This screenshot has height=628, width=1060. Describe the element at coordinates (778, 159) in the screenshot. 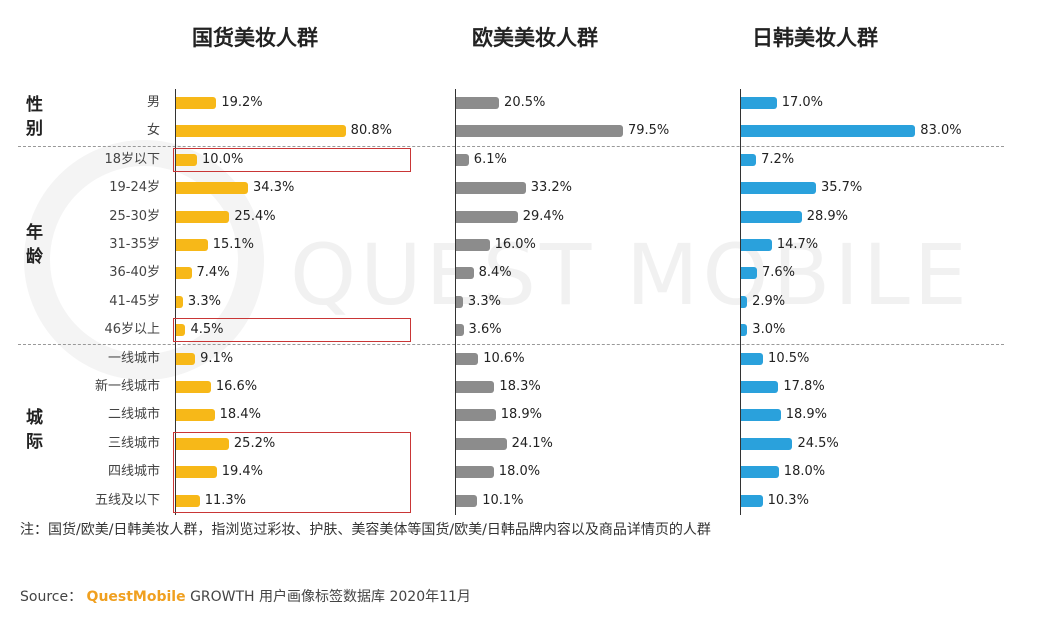

I see `value-label-jpkr: 7.2%` at that location.